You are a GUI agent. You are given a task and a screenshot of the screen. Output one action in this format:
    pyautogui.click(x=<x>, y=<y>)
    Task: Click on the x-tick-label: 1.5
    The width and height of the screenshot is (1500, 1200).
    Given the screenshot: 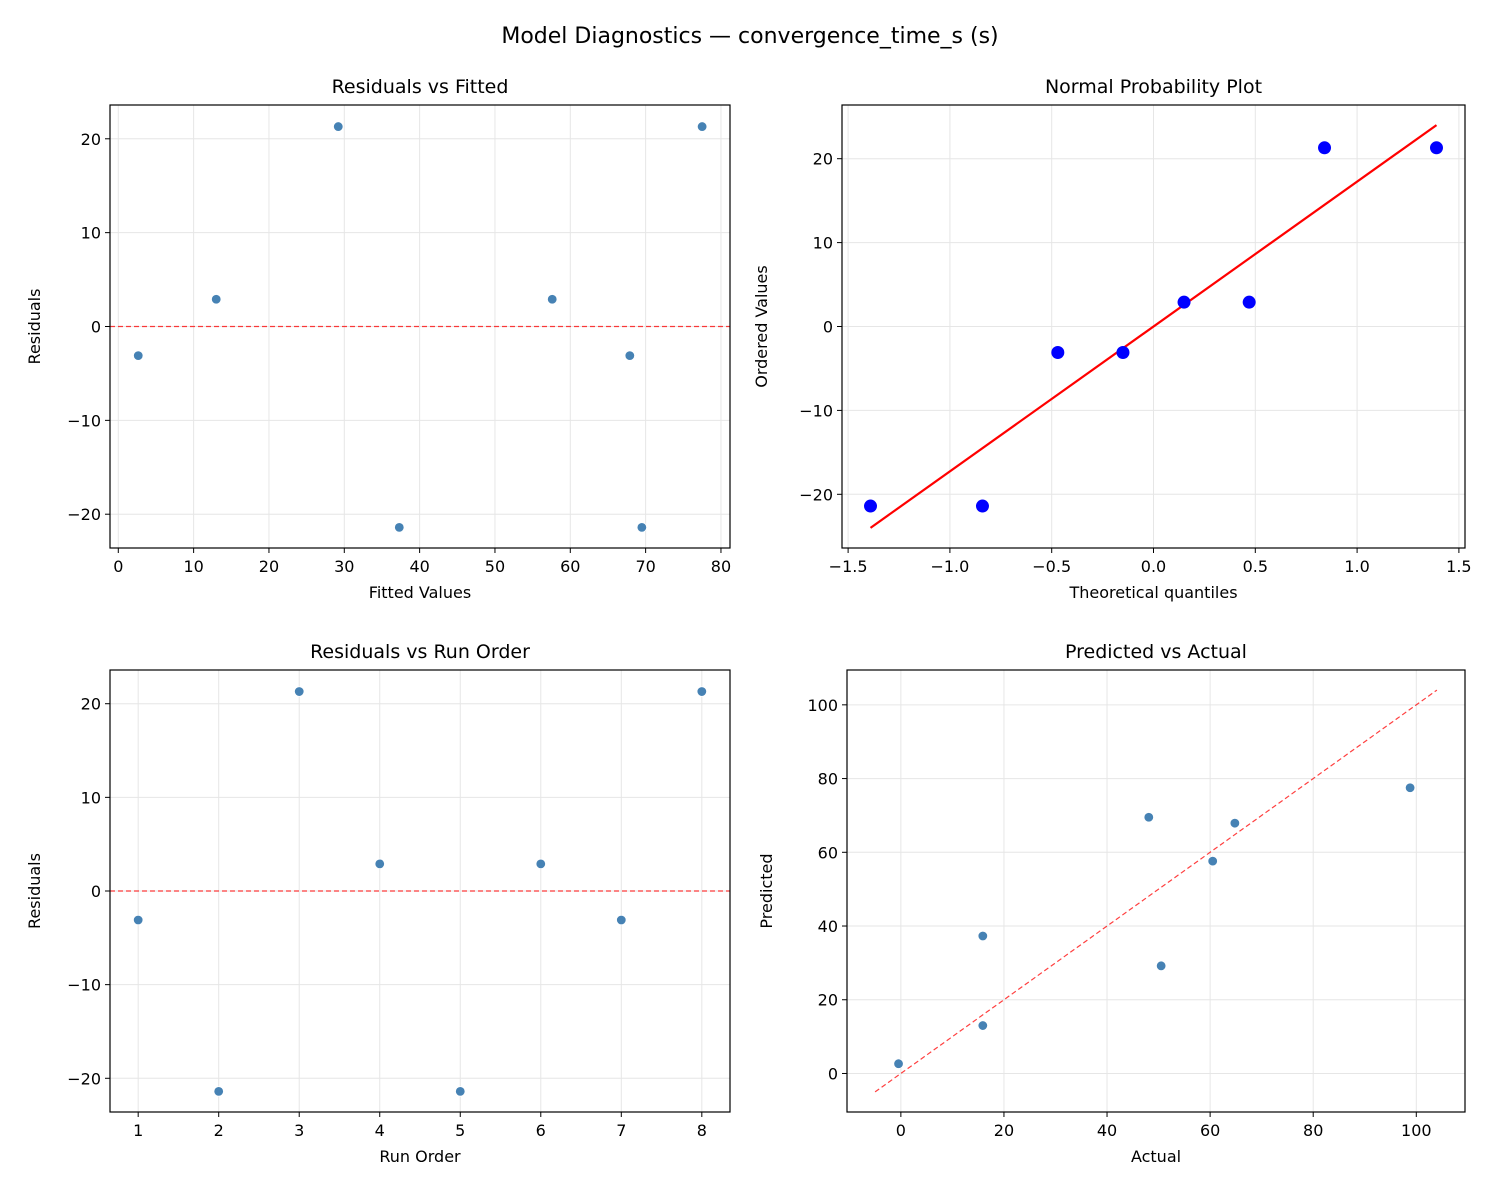 What is the action you would take?
    pyautogui.click(x=1458, y=566)
    